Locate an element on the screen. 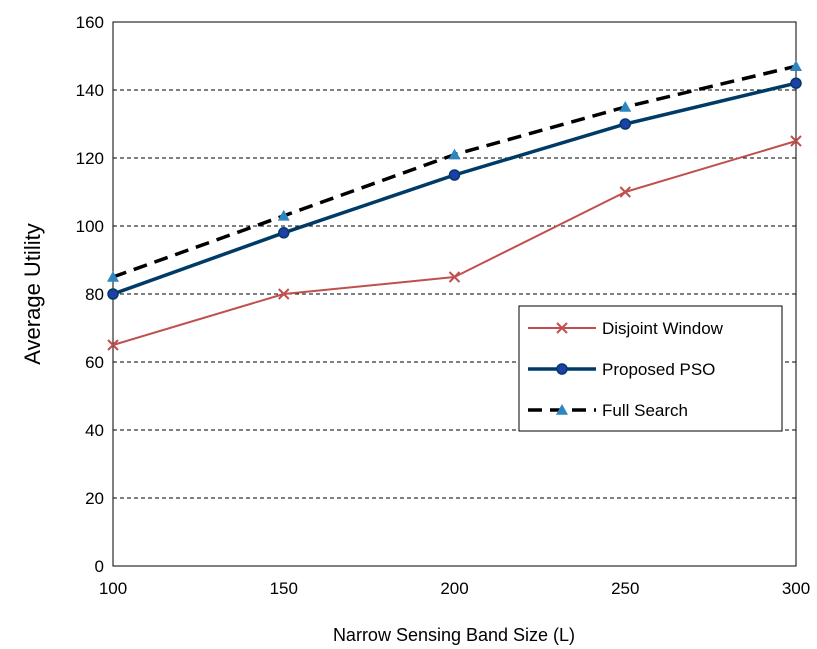  x-tick-label: 250 is located at coordinates (625, 588).